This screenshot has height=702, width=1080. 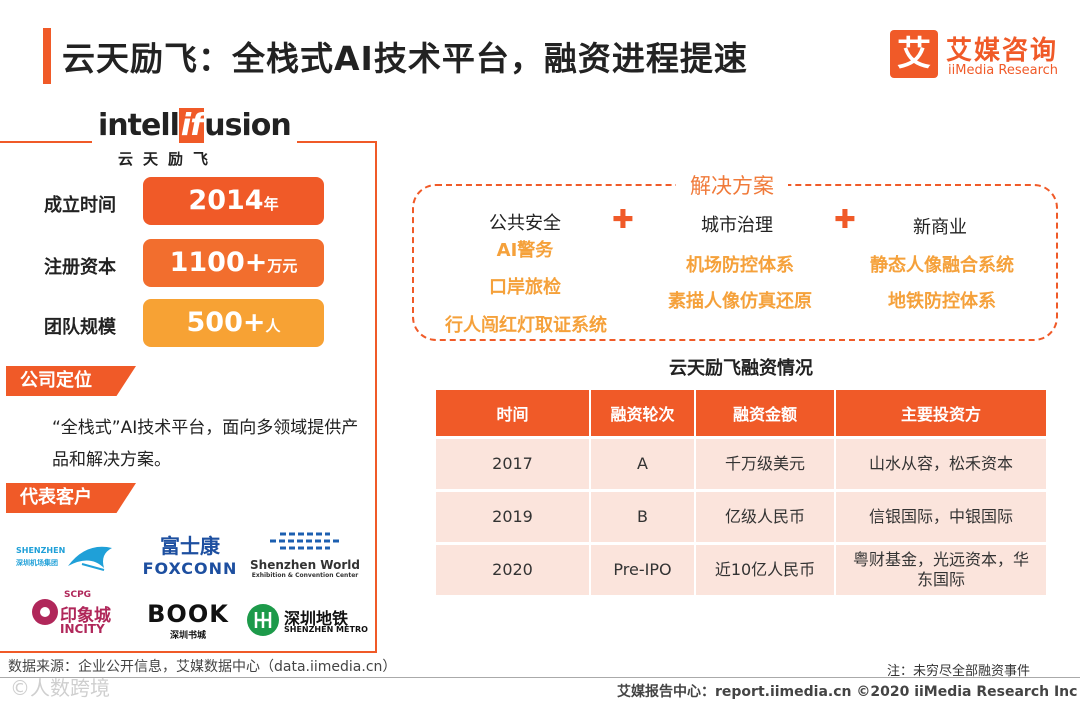 I want to click on solution-head-new-retail: 新商业, so click(x=940, y=227).